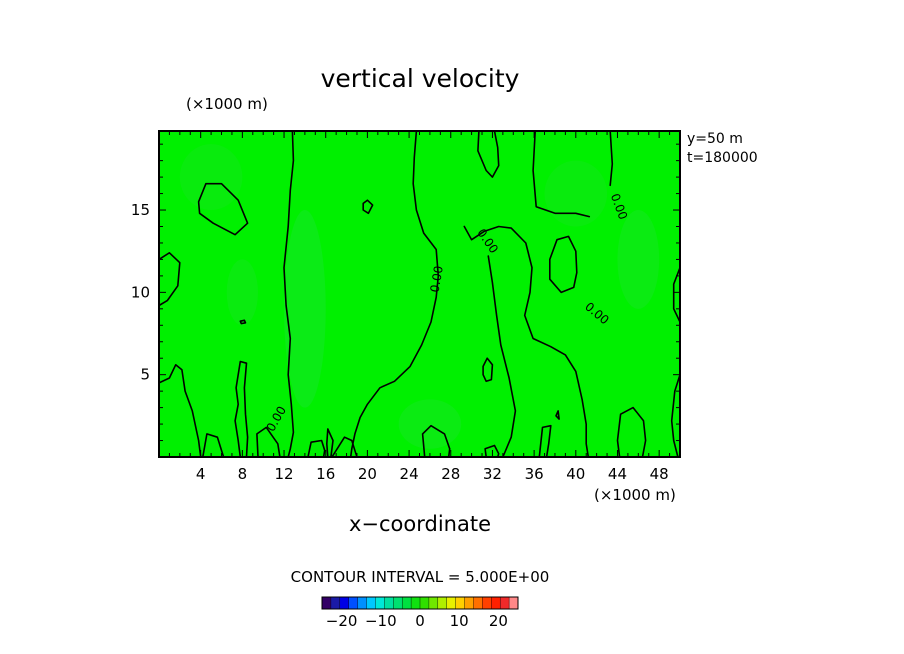  What do you see at coordinates (722, 158) in the screenshot?
I see `annotation-t: t=180000` at bounding box center [722, 158].